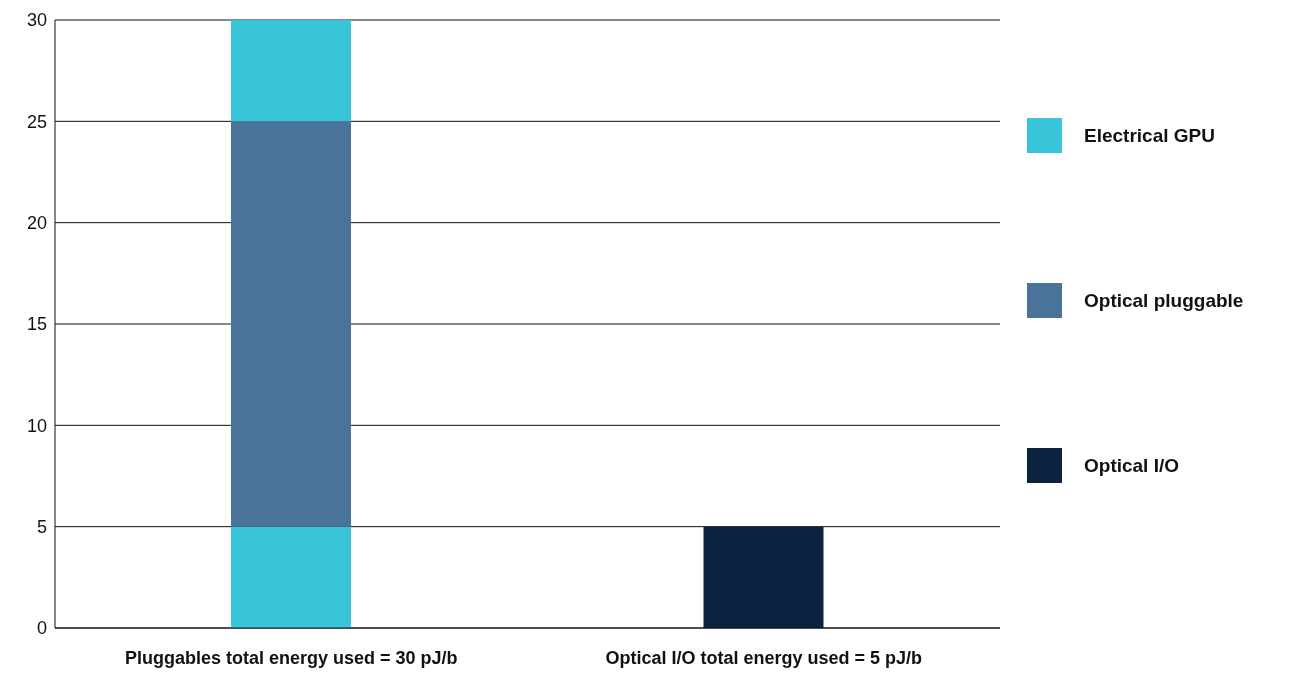 Image resolution: width=1292 pixels, height=674 pixels. Describe the element at coordinates (764, 658) in the screenshot. I see `x-tick-label: Optical I/O total energy used = 5 pJ/b` at that location.